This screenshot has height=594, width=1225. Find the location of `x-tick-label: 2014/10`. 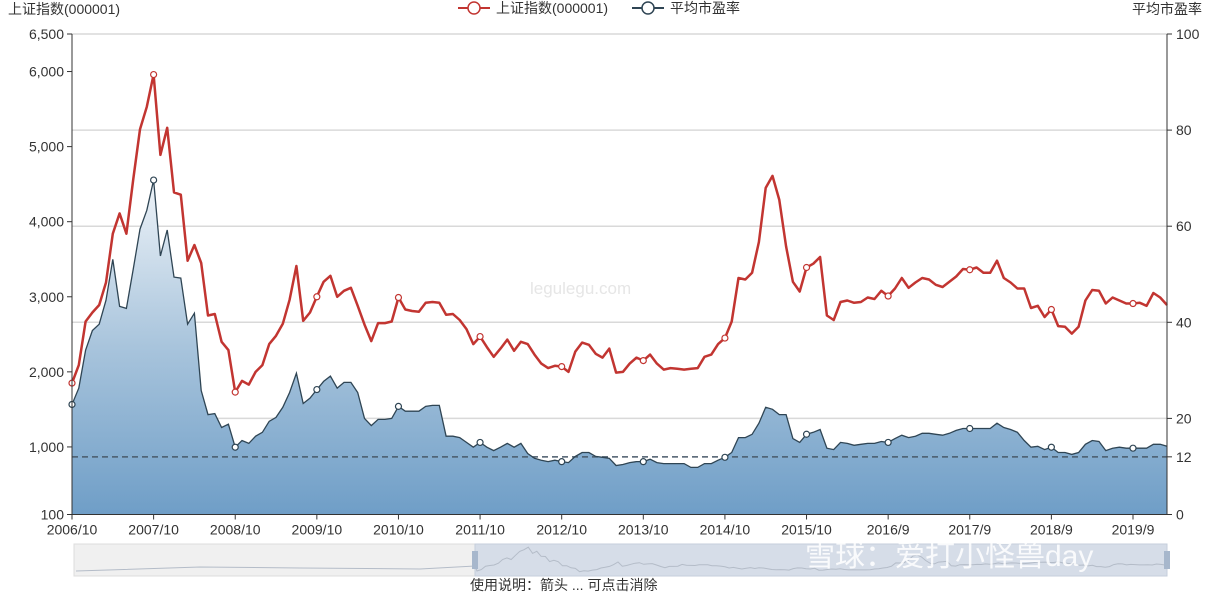

x-tick-label: 2014/10 is located at coordinates (725, 530).